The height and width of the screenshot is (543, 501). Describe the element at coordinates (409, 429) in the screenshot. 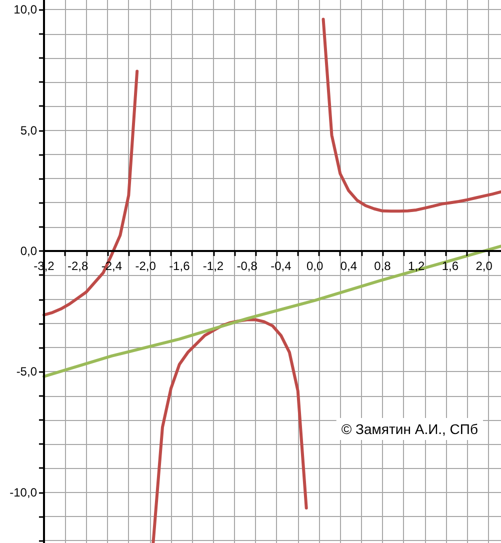

I see `annotation: © Замятин А.И., СПб` at that location.